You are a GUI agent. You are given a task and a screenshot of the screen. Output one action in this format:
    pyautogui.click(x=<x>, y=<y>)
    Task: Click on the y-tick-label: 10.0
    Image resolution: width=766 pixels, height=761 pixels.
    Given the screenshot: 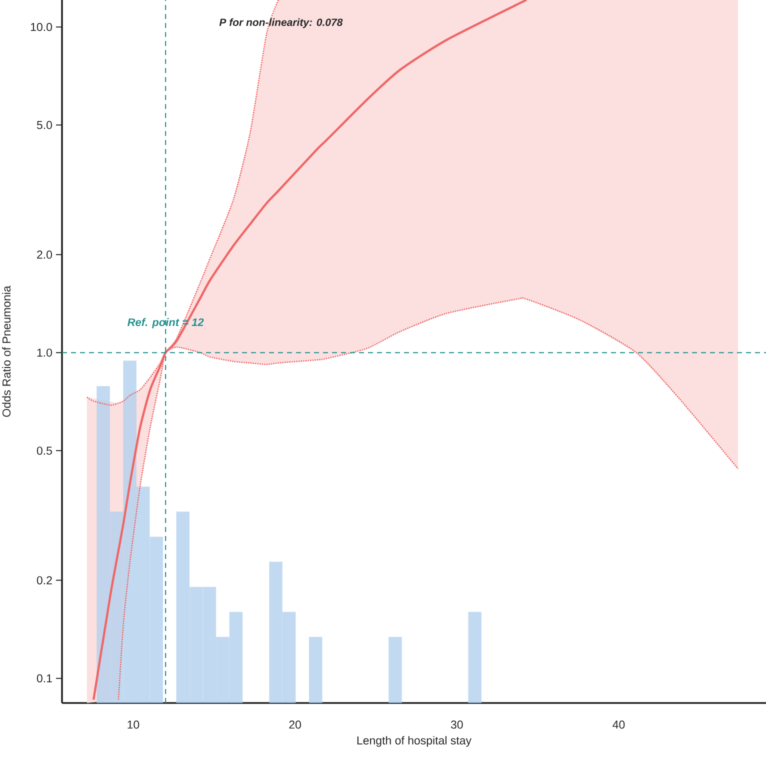 What is the action you would take?
    pyautogui.click(x=41, y=27)
    